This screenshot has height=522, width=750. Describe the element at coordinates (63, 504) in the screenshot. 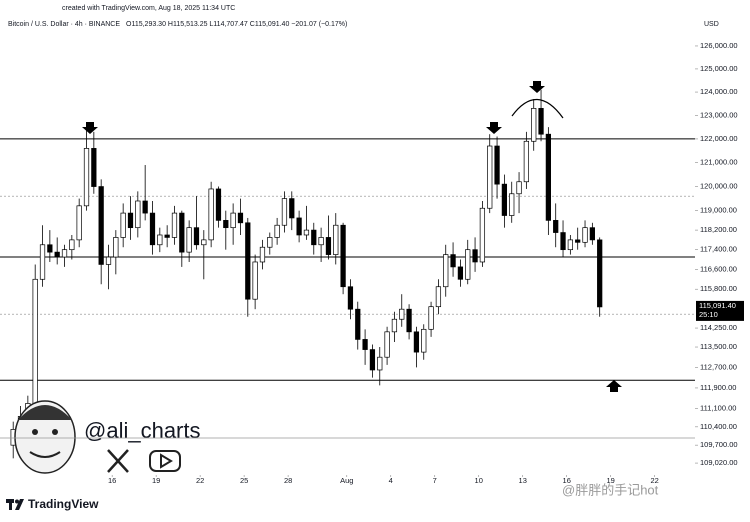

I see `logo: TradingView` at that location.